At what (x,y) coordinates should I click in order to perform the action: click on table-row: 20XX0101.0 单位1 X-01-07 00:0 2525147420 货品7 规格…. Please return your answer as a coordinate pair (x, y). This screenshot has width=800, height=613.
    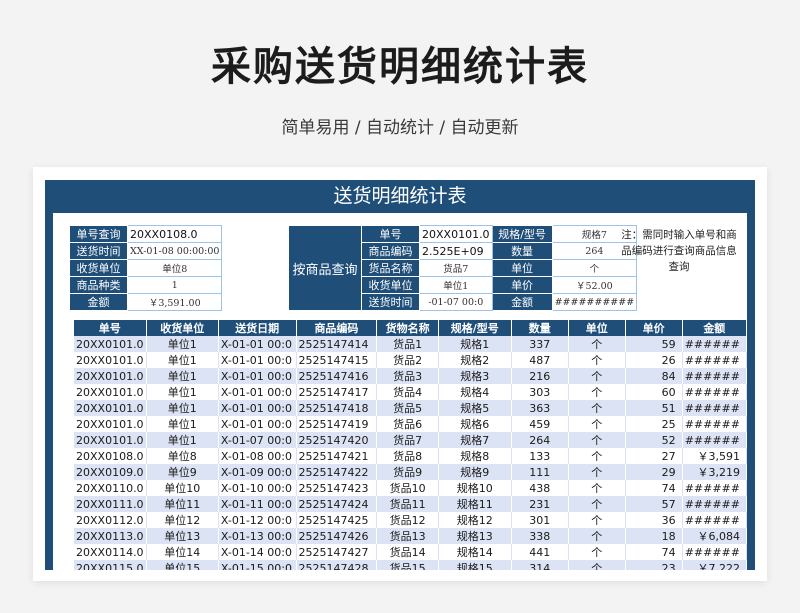
    Looking at the image, I should click on (411, 440).